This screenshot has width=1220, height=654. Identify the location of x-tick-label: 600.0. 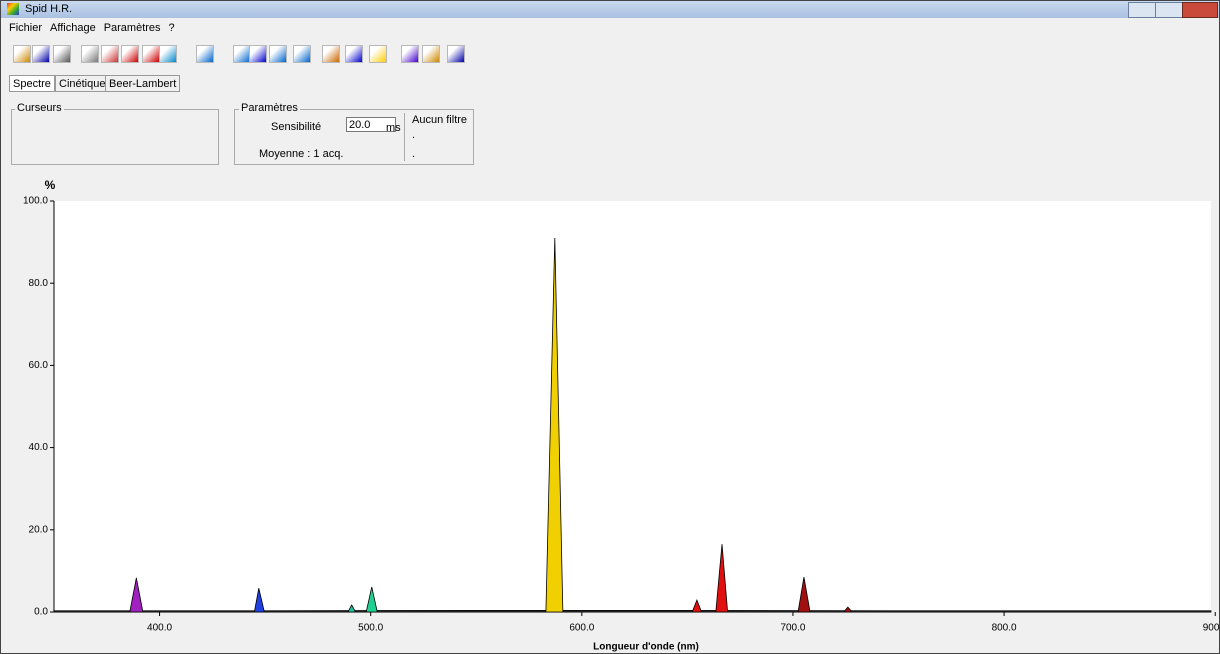
(581, 628).